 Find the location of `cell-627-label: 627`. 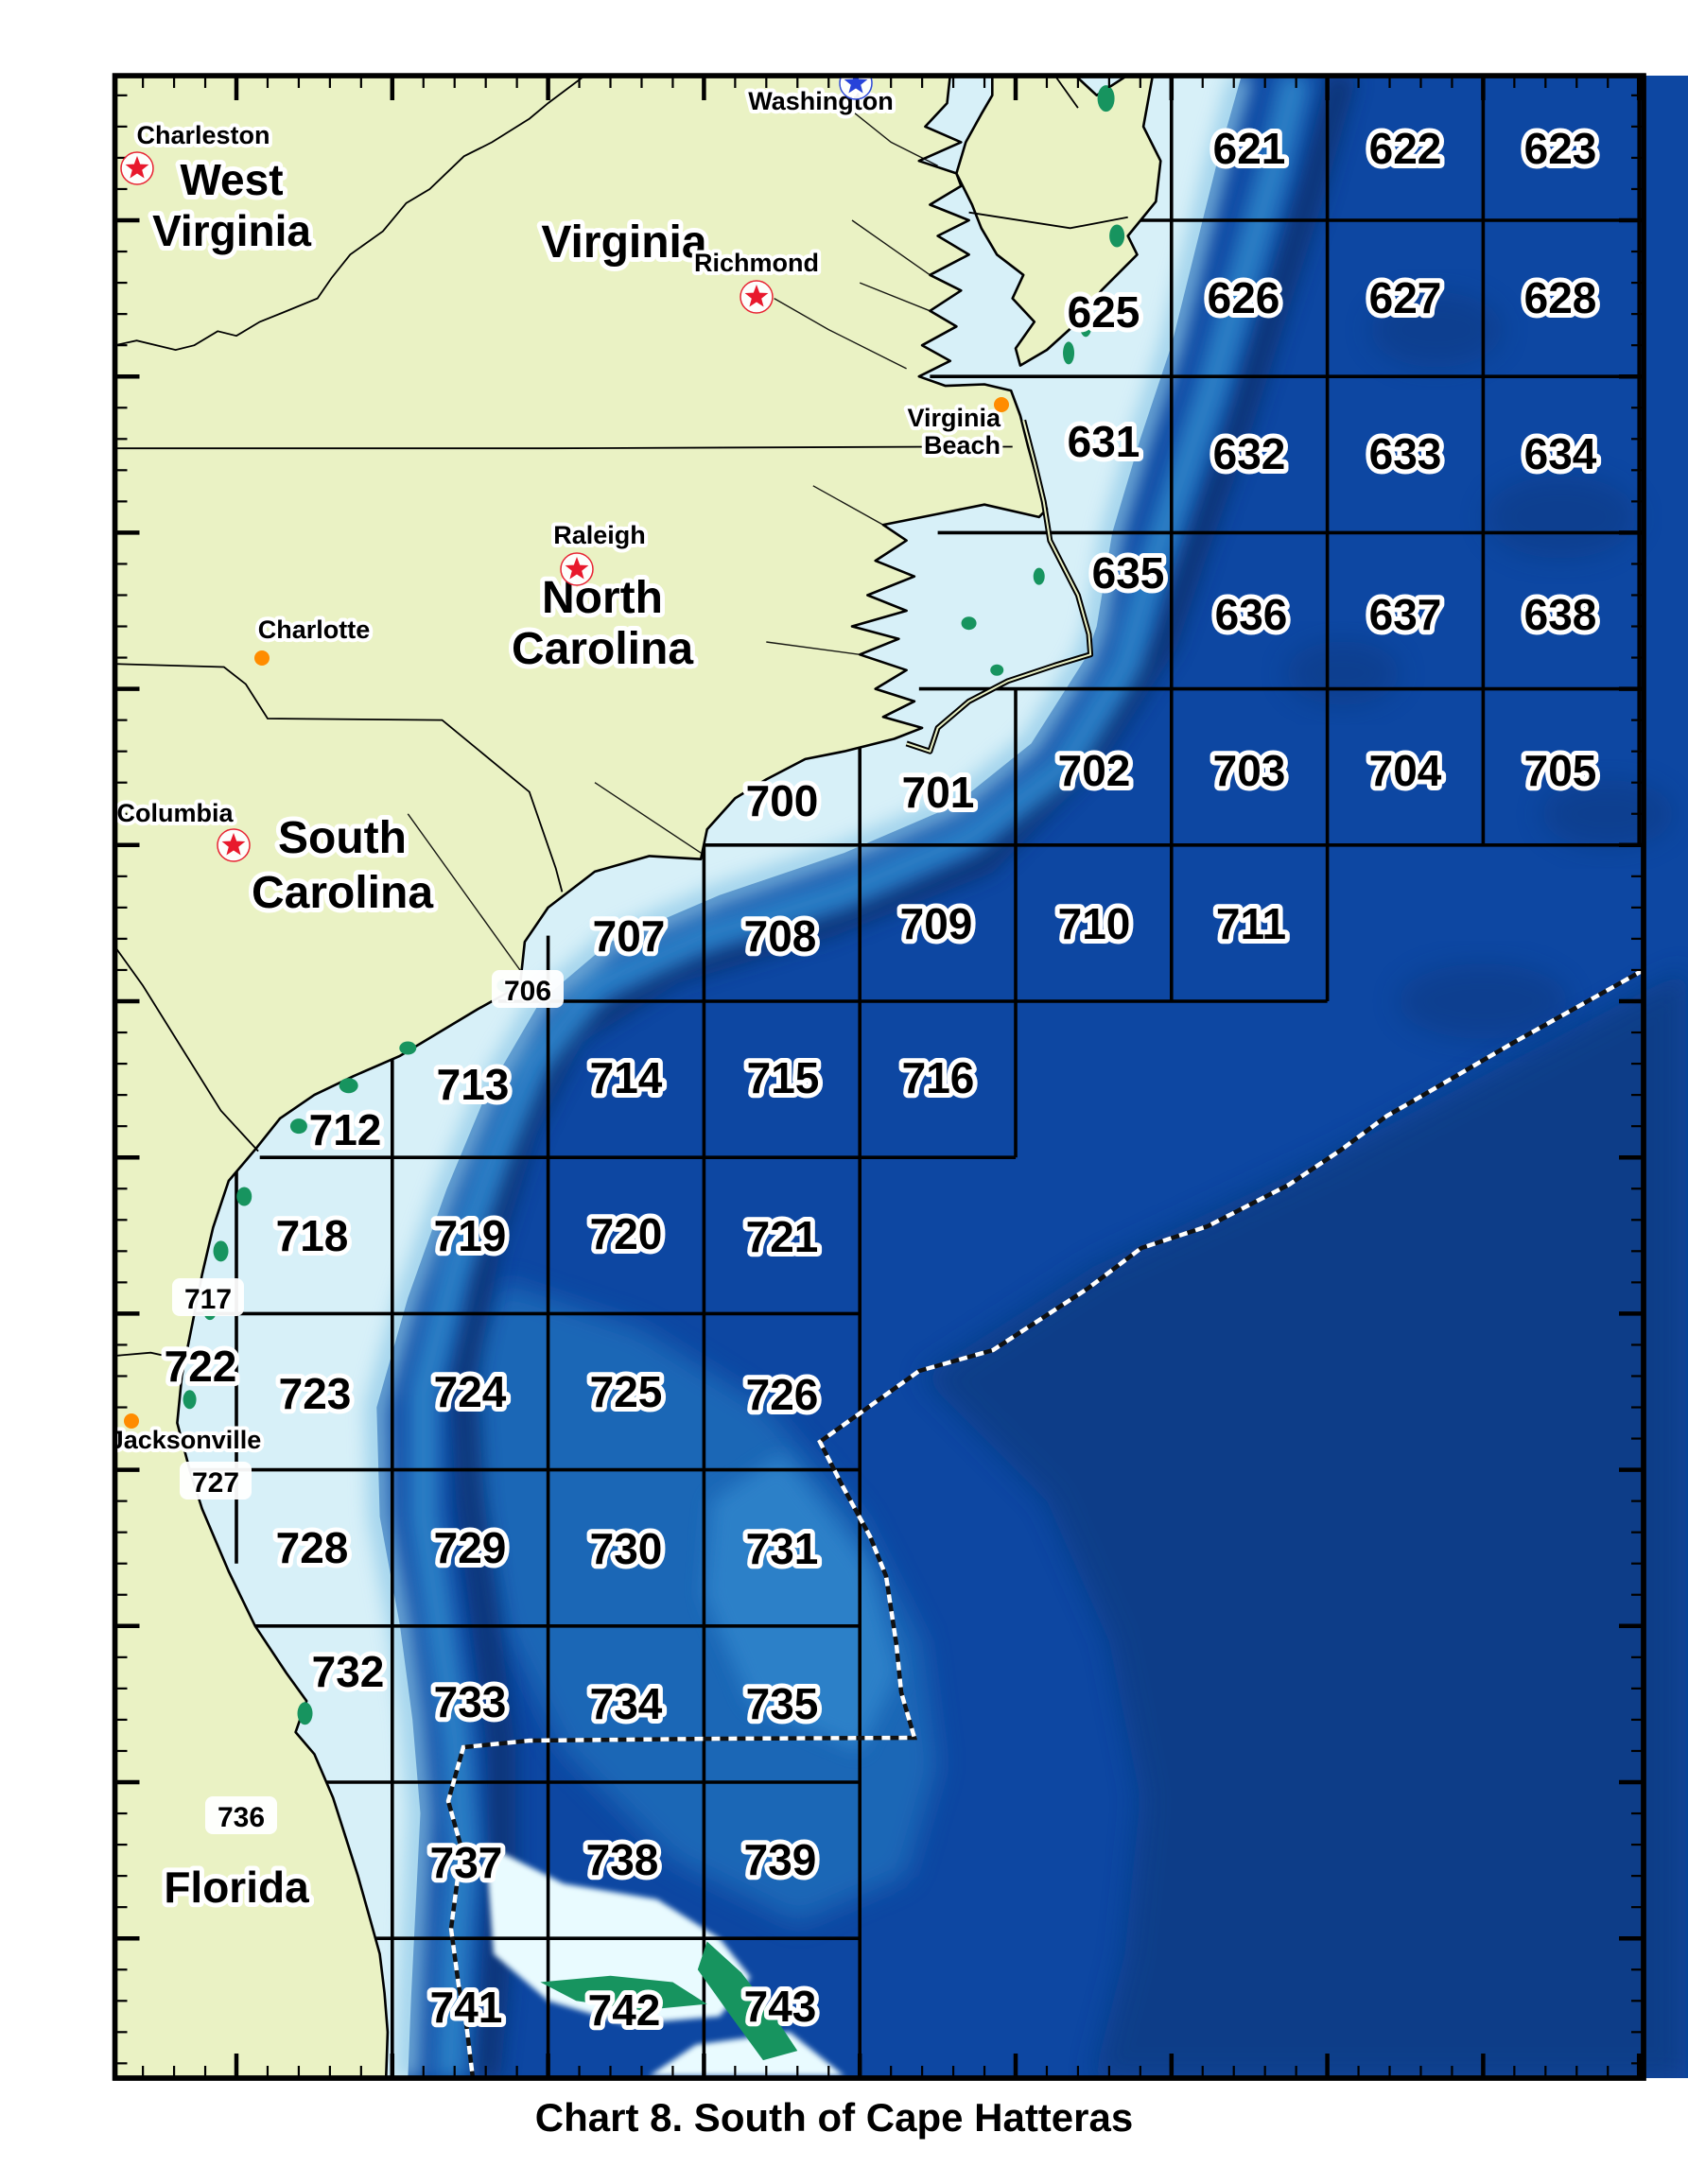

cell-627-label: 627 is located at coordinates (1405, 297).